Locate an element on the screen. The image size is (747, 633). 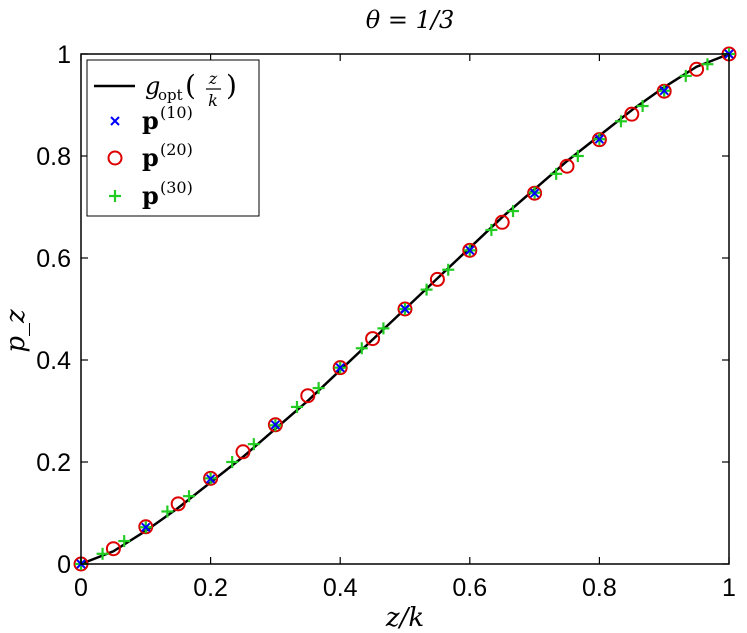
y-tick-label: 0.8 is located at coordinates (53, 157).